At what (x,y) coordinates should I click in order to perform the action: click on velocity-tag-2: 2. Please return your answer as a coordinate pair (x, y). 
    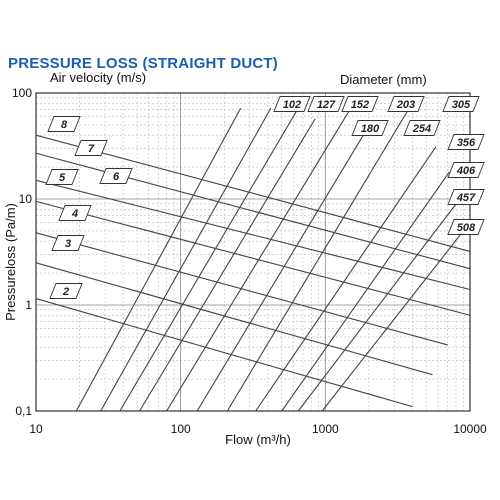
    Looking at the image, I should click on (66, 291).